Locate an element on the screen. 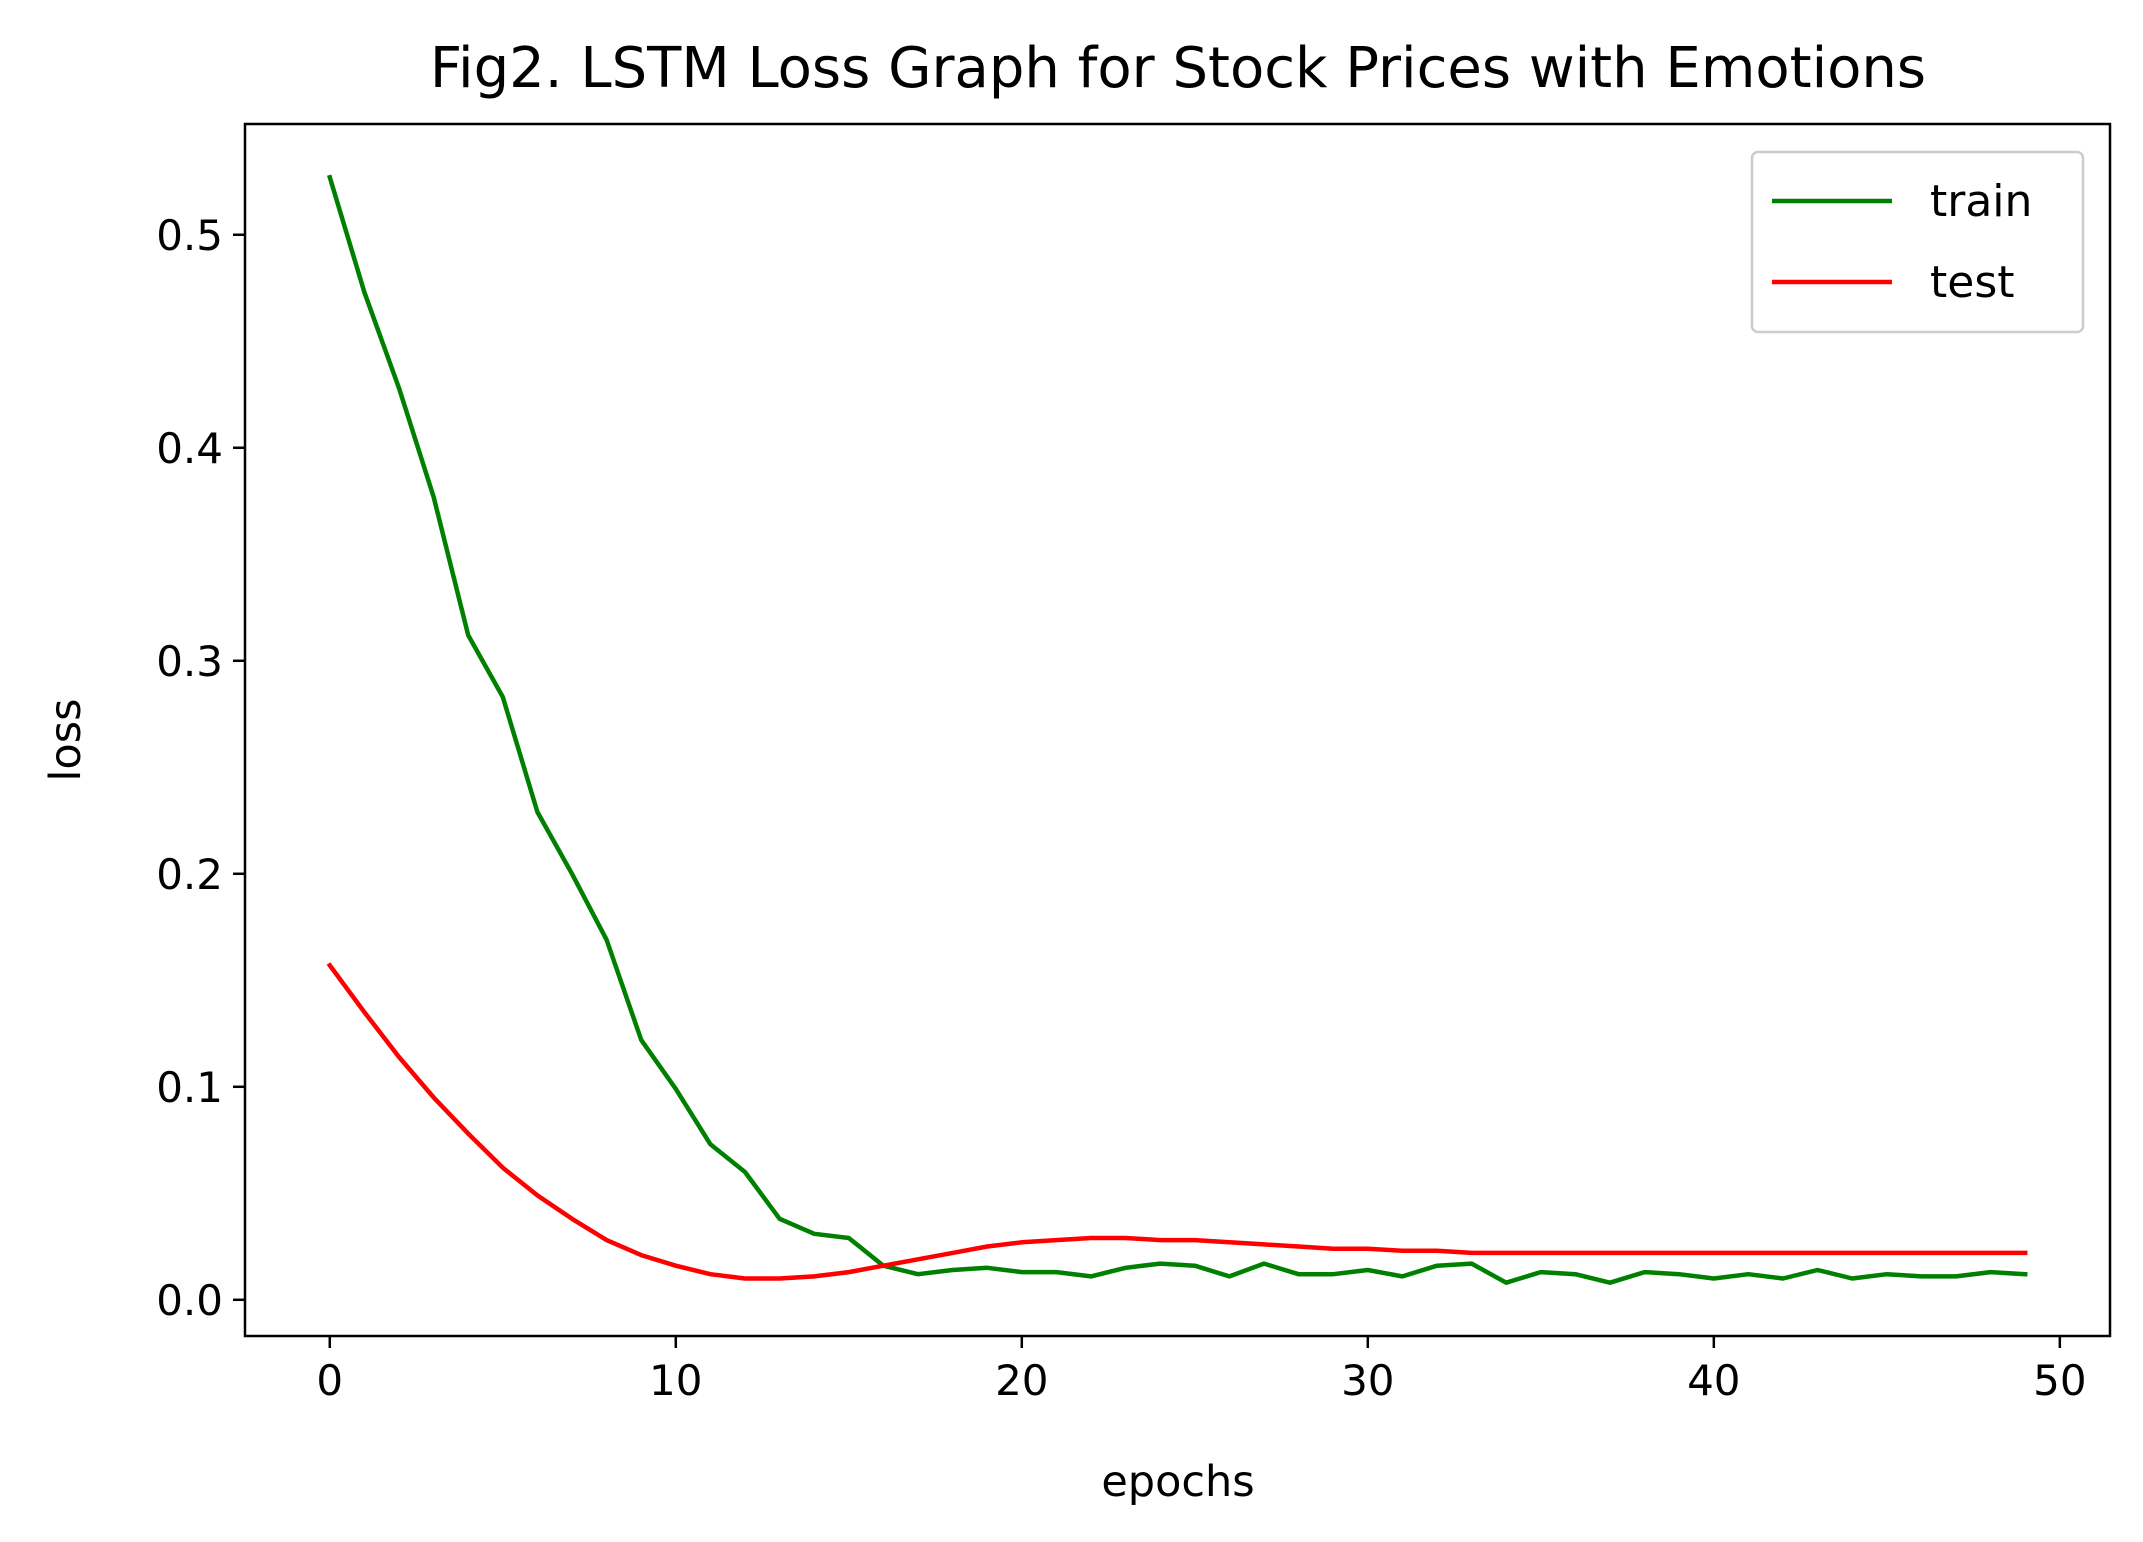 This screenshot has height=1542, width=2143. x-tick-label: 10 is located at coordinates (675, 1380).